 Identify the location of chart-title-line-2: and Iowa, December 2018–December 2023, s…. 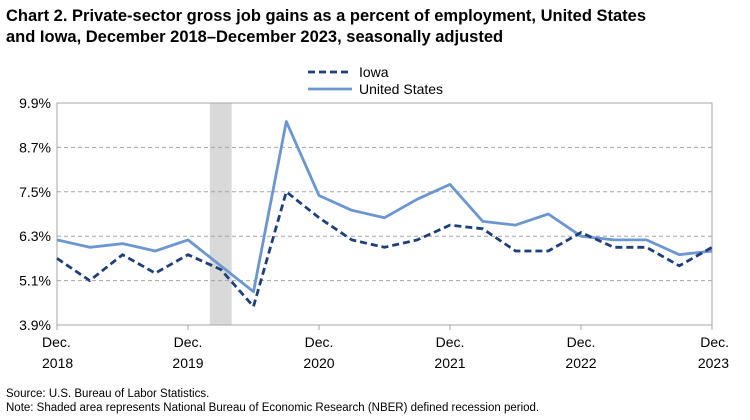
(255, 37).